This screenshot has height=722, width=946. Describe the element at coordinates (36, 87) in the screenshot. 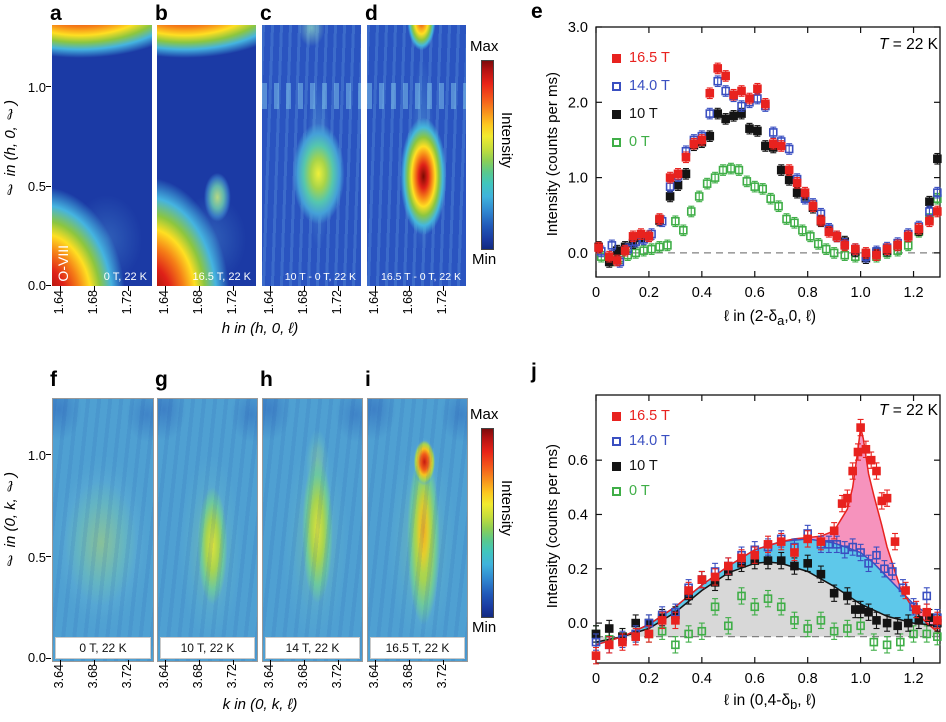

I see `y-tick-label: 1.0` at that location.